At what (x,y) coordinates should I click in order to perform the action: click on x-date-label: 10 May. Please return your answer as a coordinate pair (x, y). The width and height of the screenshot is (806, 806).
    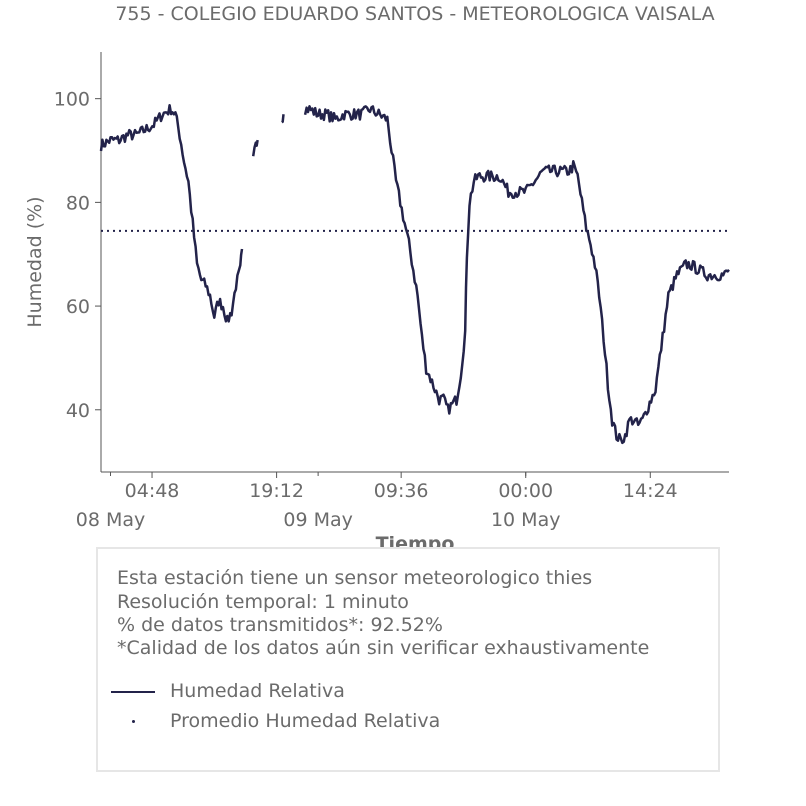
    Looking at the image, I should click on (526, 520).